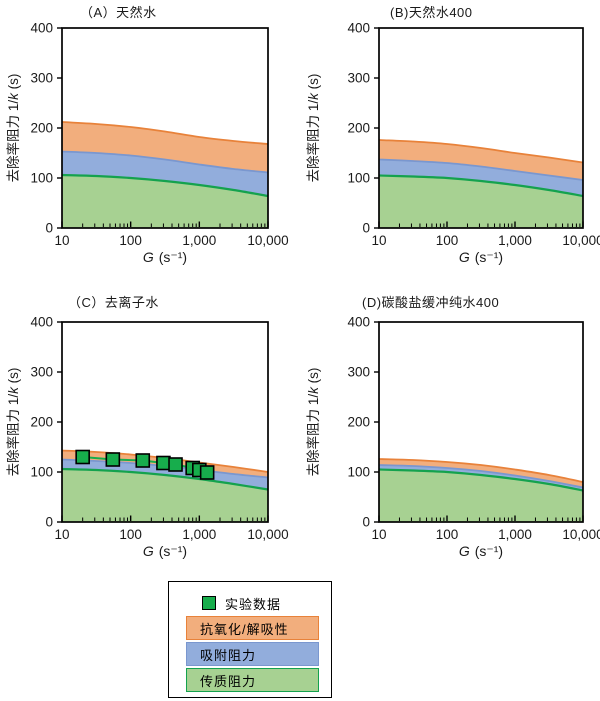  I want to click on legend-item-adsorption: 吸附阻力, so click(252, 654).